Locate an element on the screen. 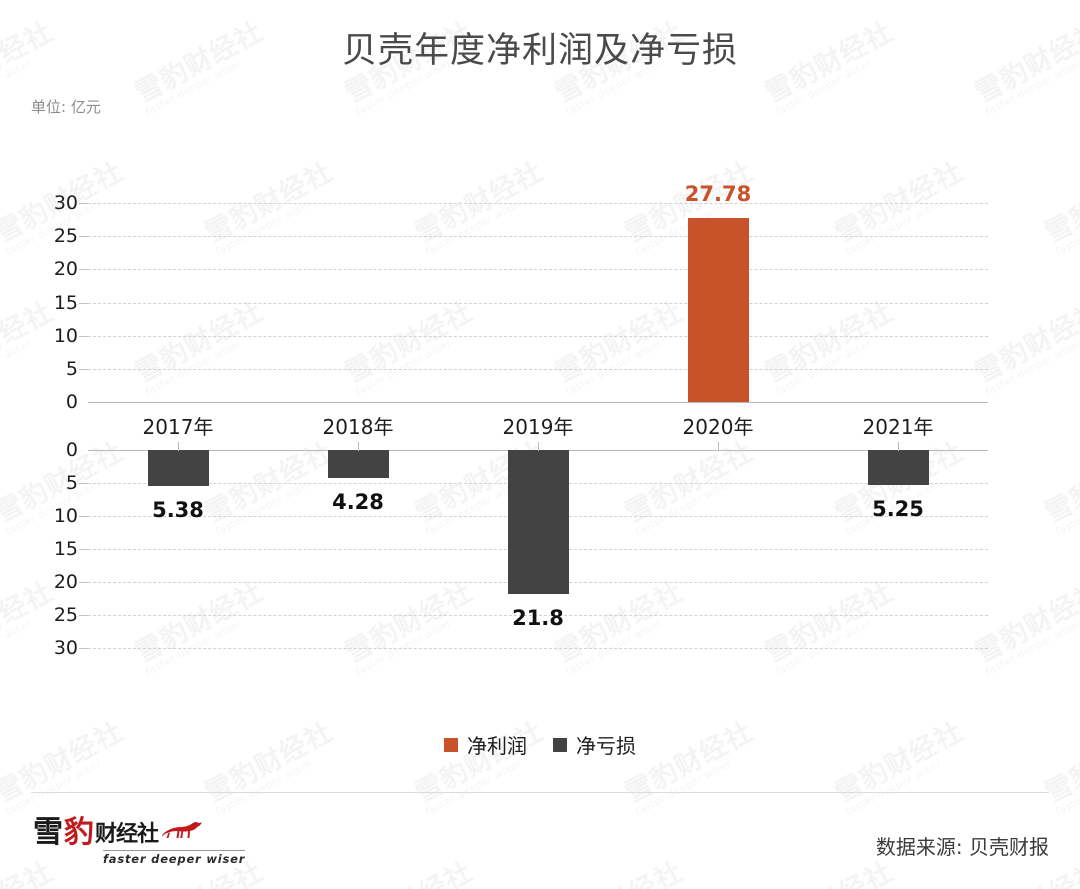  legend-item-net-loss: 净亏损 is located at coordinates (594, 744).